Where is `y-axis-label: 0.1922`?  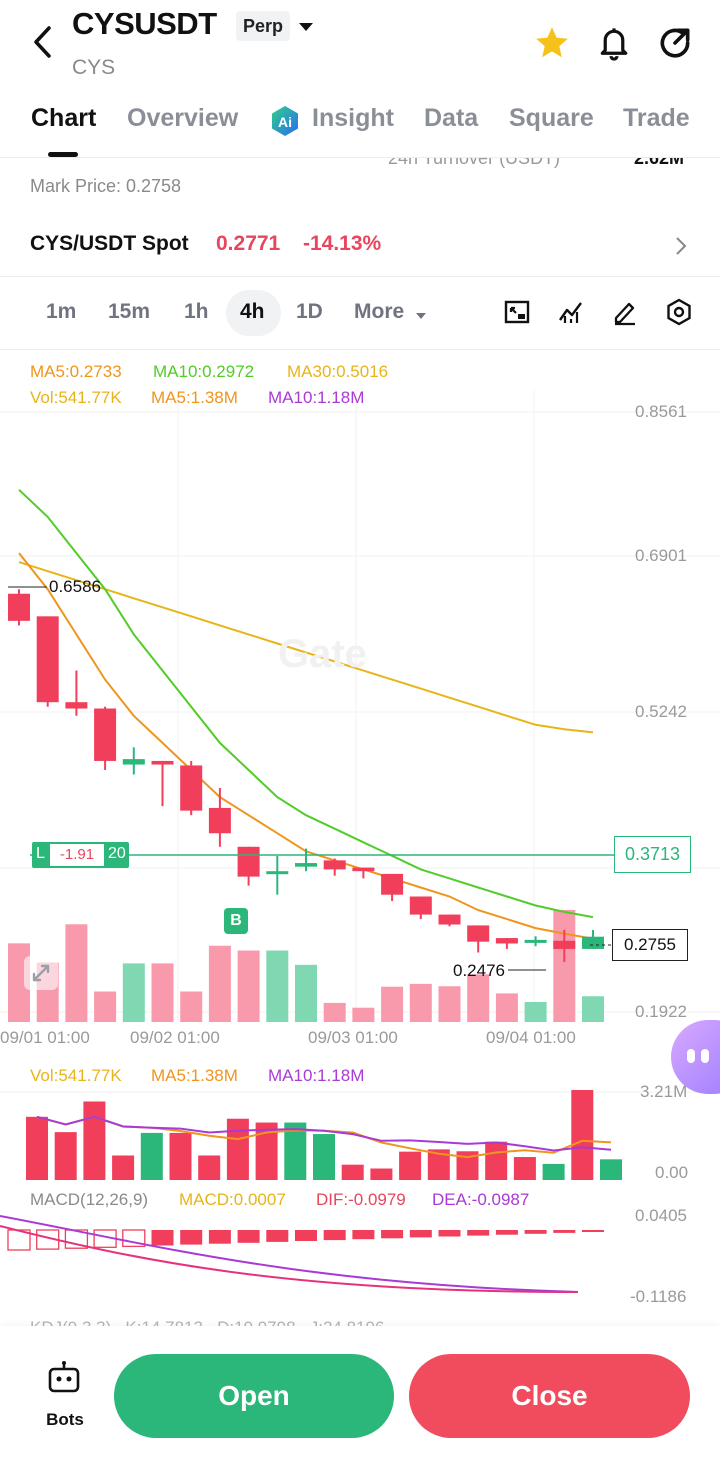 y-axis-label: 0.1922 is located at coordinates (661, 1011).